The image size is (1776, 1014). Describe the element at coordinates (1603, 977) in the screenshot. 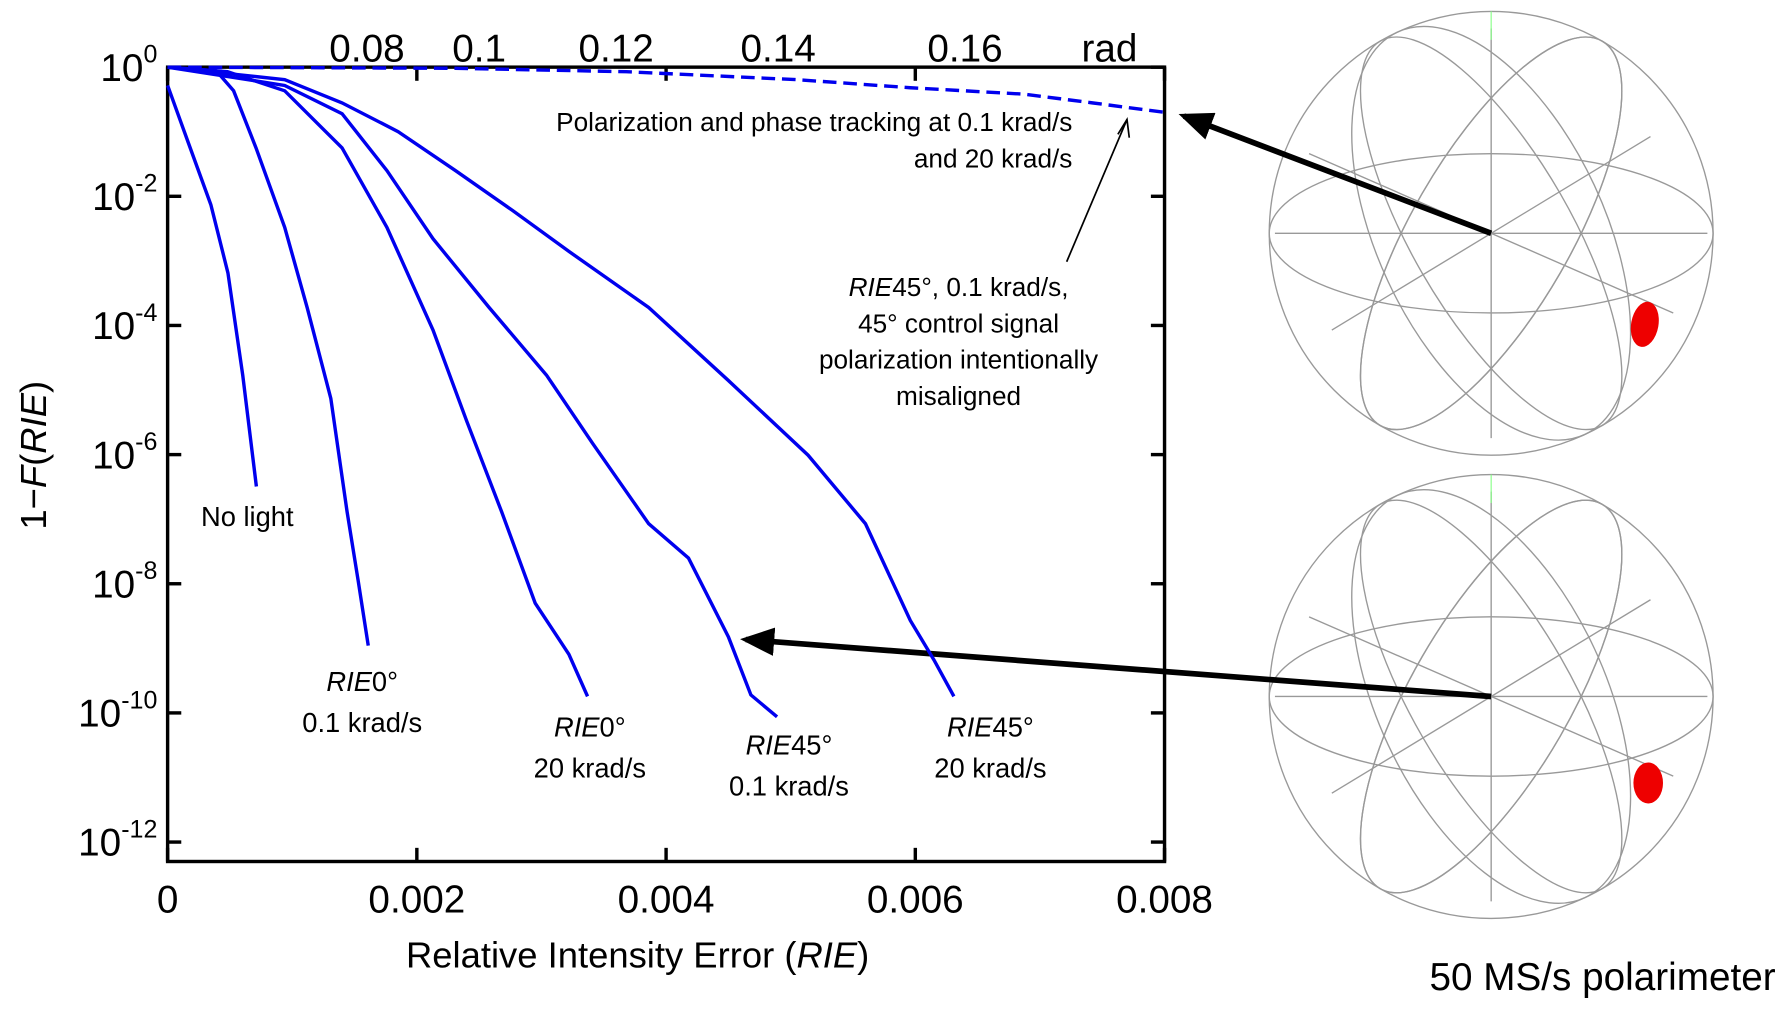

I see `caption: 50 MS/s polarimeter` at that location.